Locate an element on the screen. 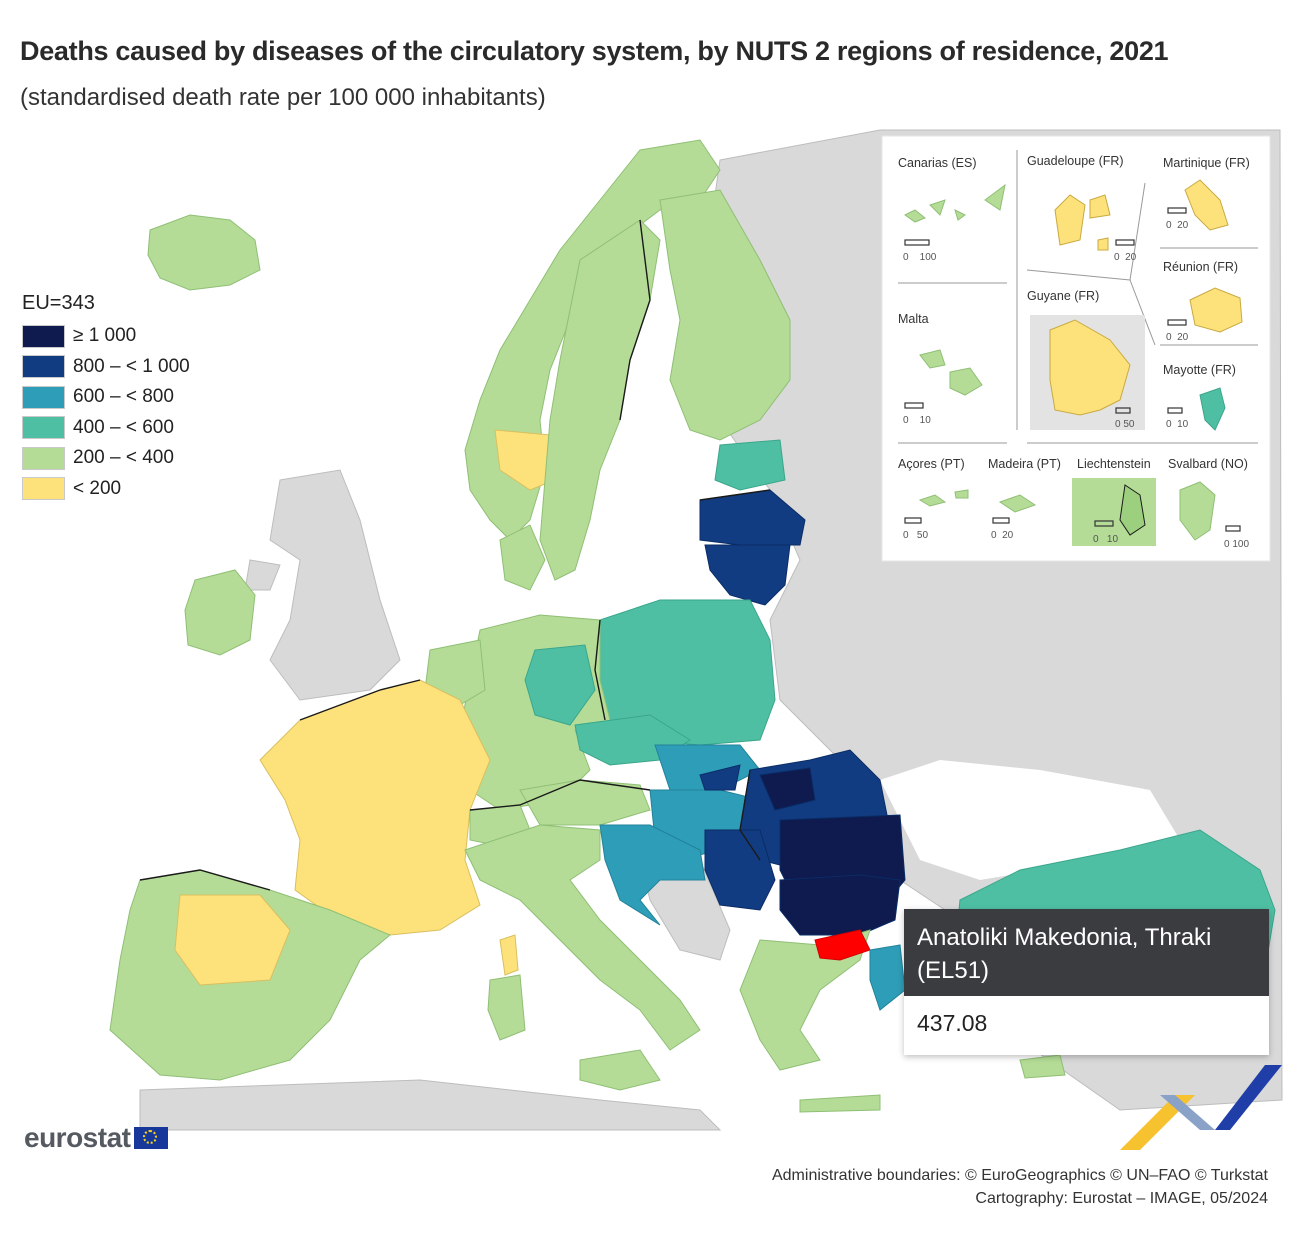  black-sea is located at coordinates (1030, 820).